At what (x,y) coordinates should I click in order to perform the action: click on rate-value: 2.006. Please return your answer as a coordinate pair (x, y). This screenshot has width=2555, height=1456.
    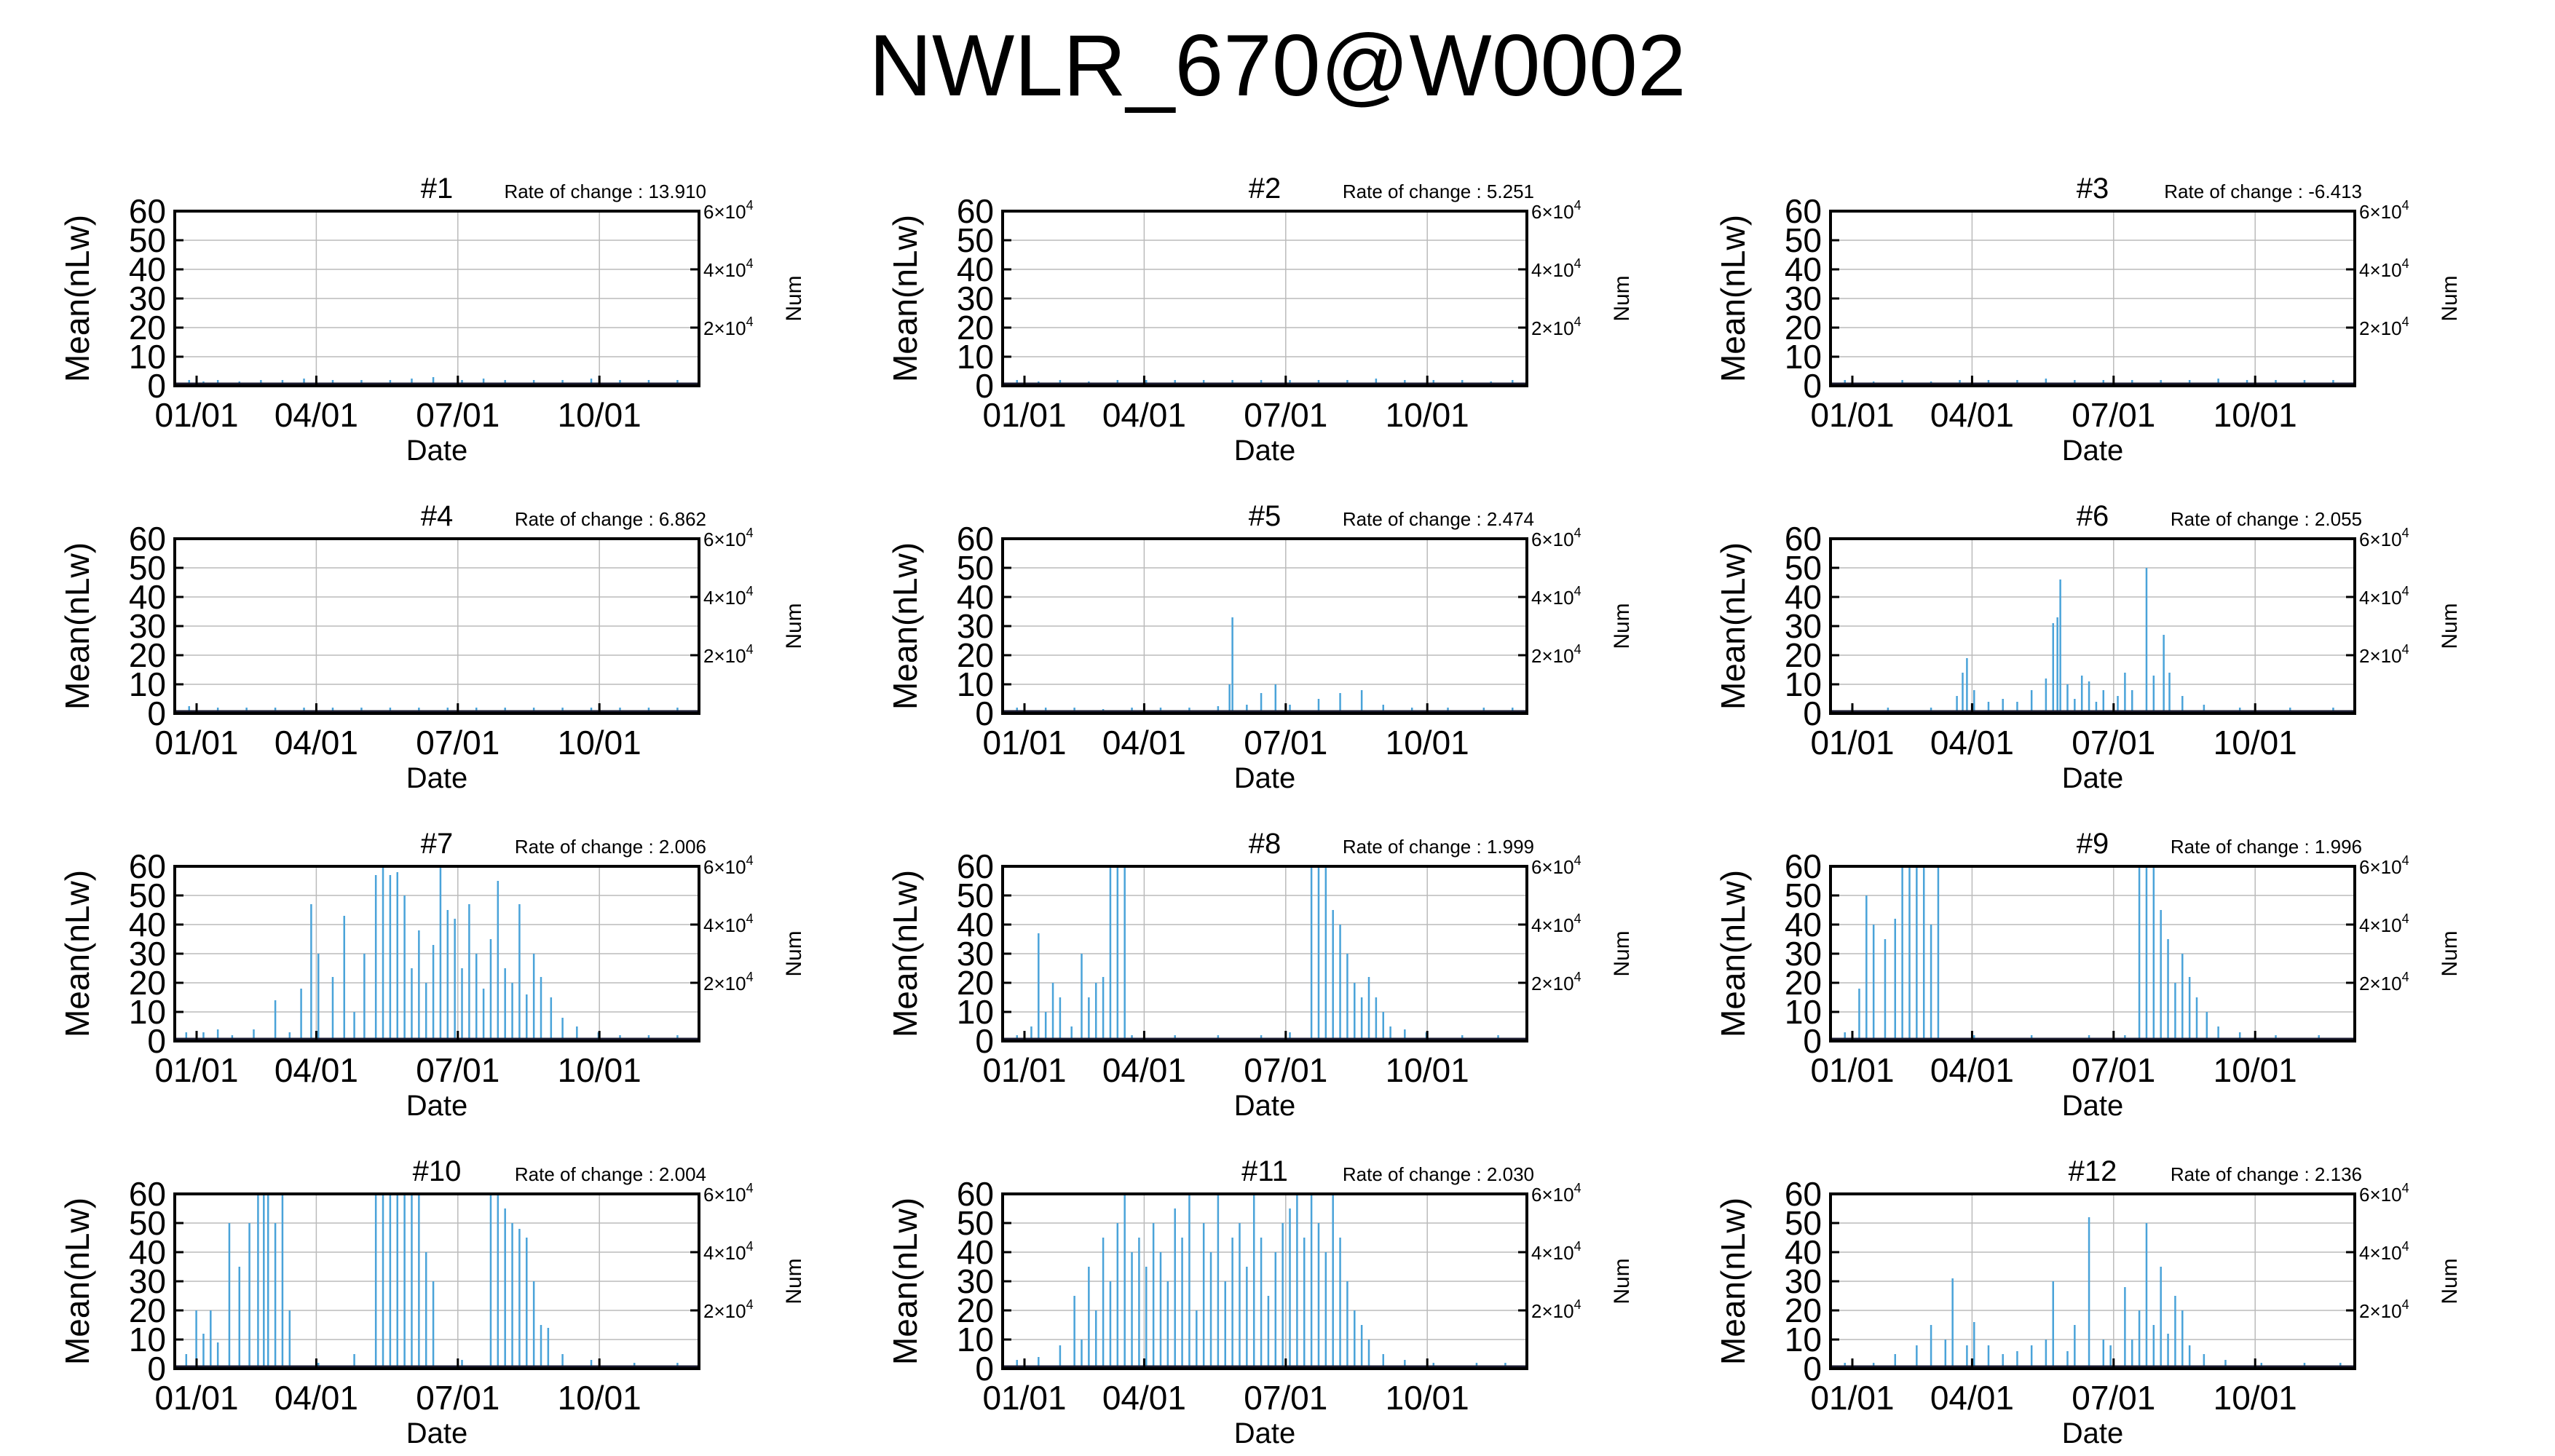
    Looking at the image, I should click on (682, 847).